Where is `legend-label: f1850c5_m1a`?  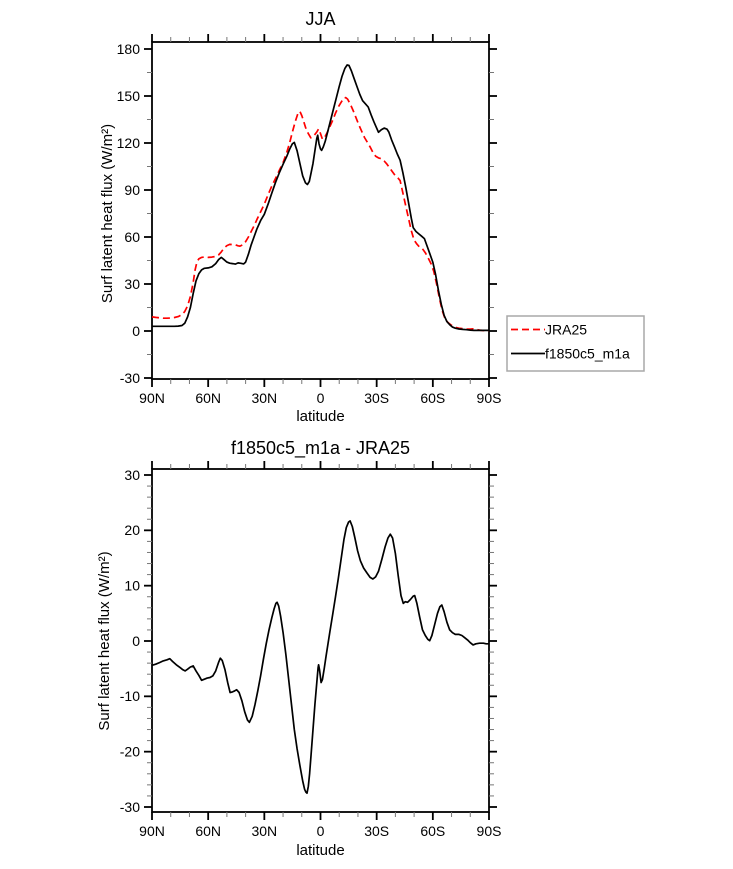 legend-label: f1850c5_m1a is located at coordinates (587, 353).